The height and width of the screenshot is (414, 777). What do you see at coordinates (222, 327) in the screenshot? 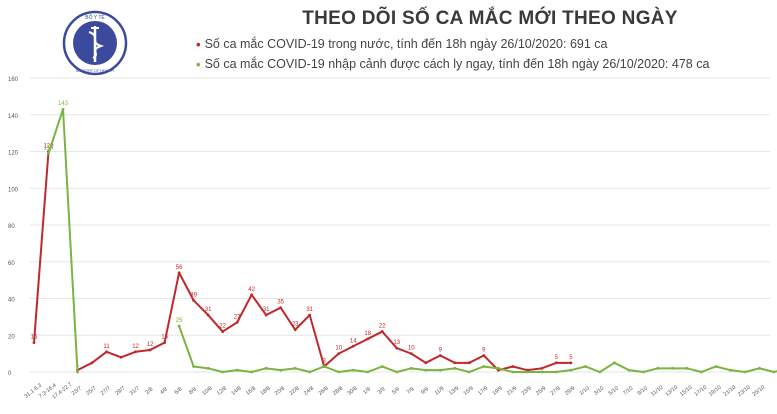
I see `data-label-domestic: 22` at bounding box center [222, 327].